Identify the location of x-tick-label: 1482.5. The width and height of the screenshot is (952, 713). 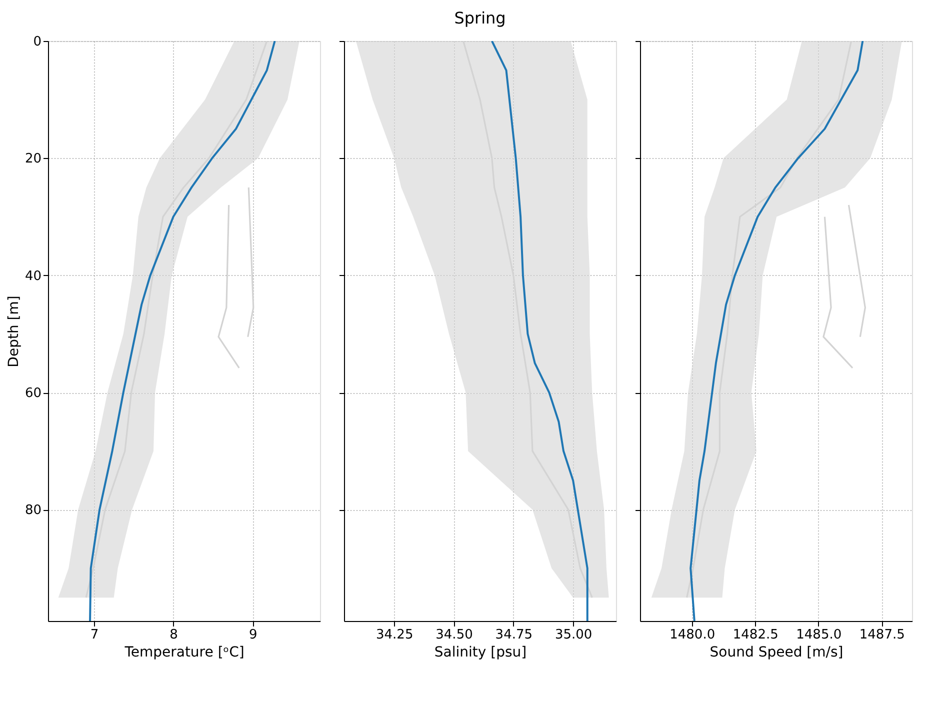
(755, 635).